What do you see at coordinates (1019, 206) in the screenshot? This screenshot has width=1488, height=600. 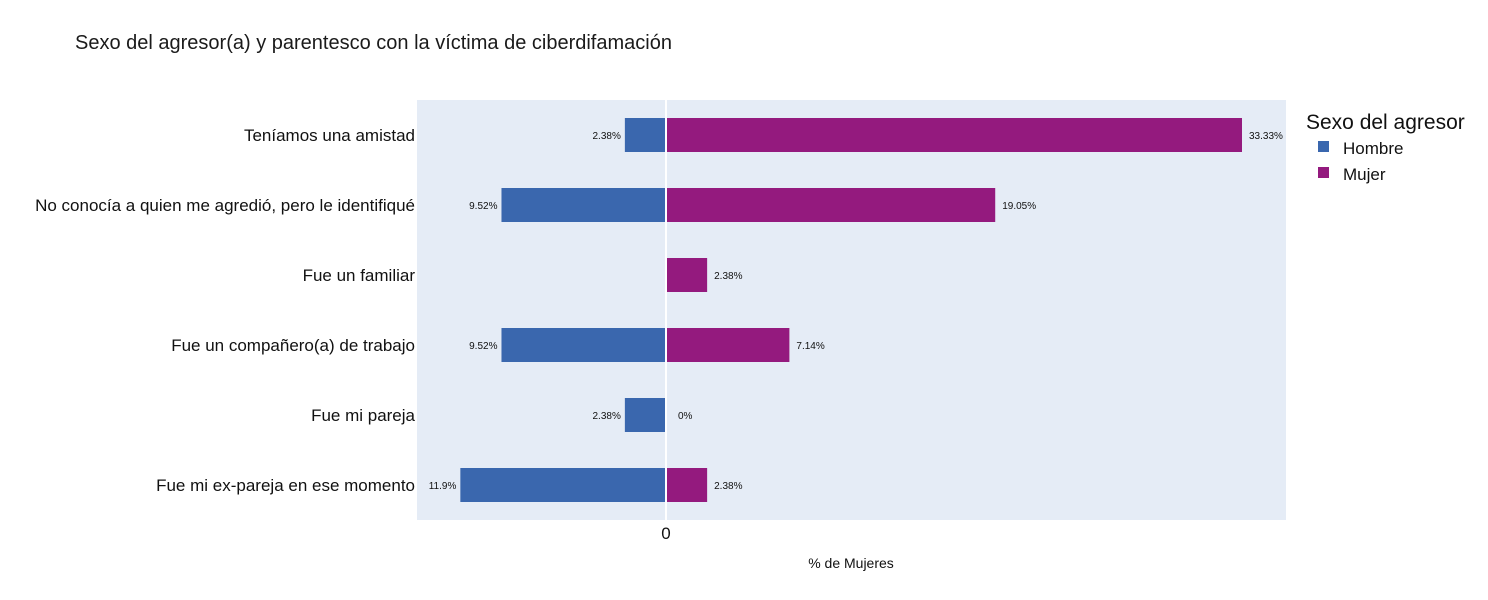 I see `value-label-mujer-1: 19.05%` at bounding box center [1019, 206].